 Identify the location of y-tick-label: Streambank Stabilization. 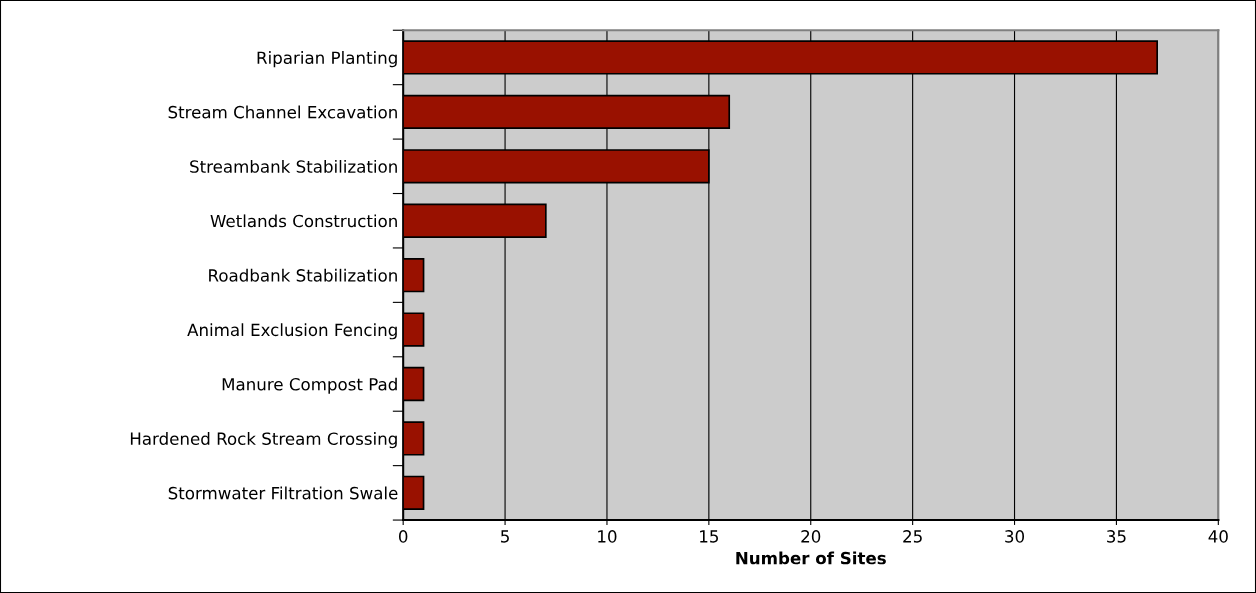
(293, 166).